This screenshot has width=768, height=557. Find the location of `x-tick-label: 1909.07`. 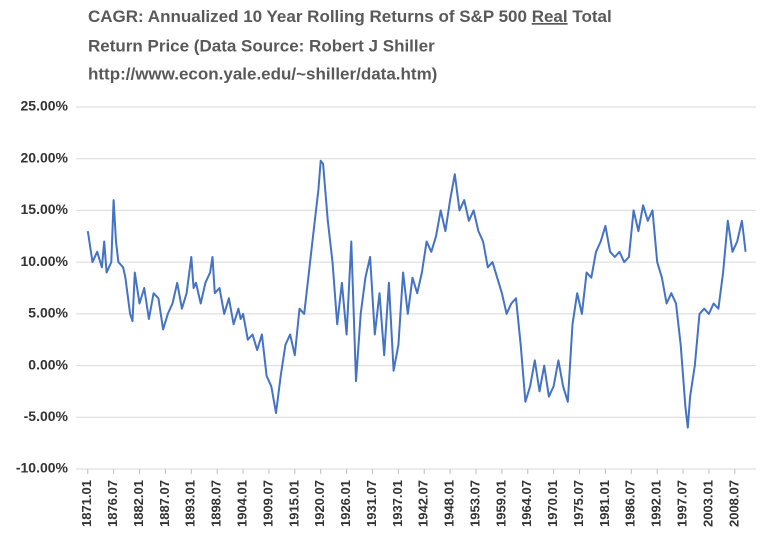

x-tick-label: 1909.07 is located at coordinates (267, 503).